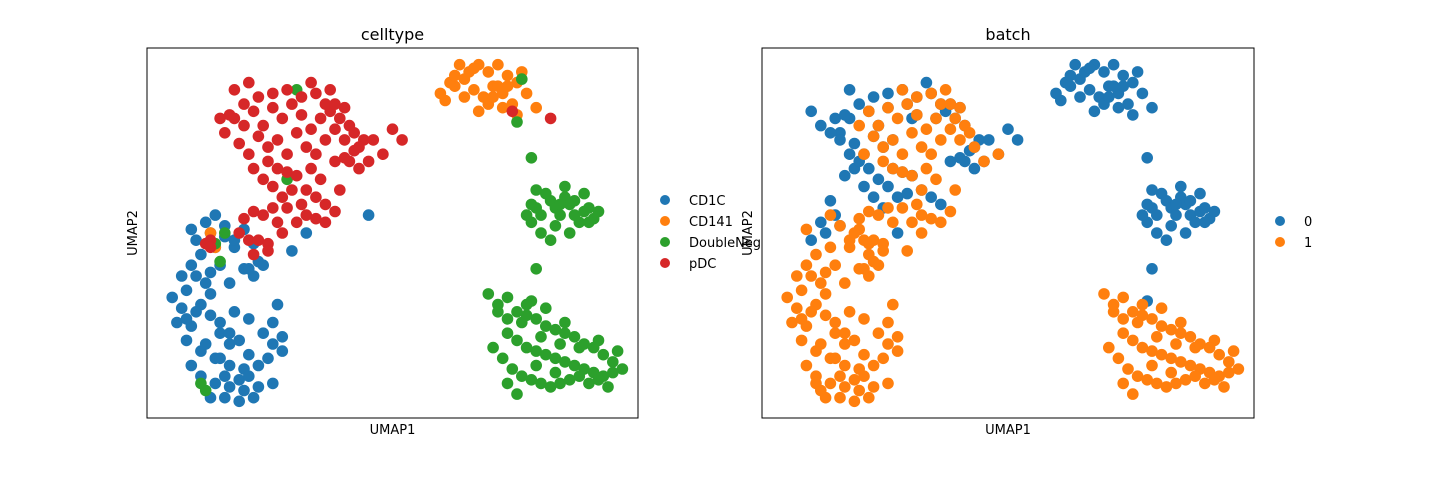  I want to click on celltype-legend: CD1C CD141 DoubleNeg pDC, so click(710, 233).